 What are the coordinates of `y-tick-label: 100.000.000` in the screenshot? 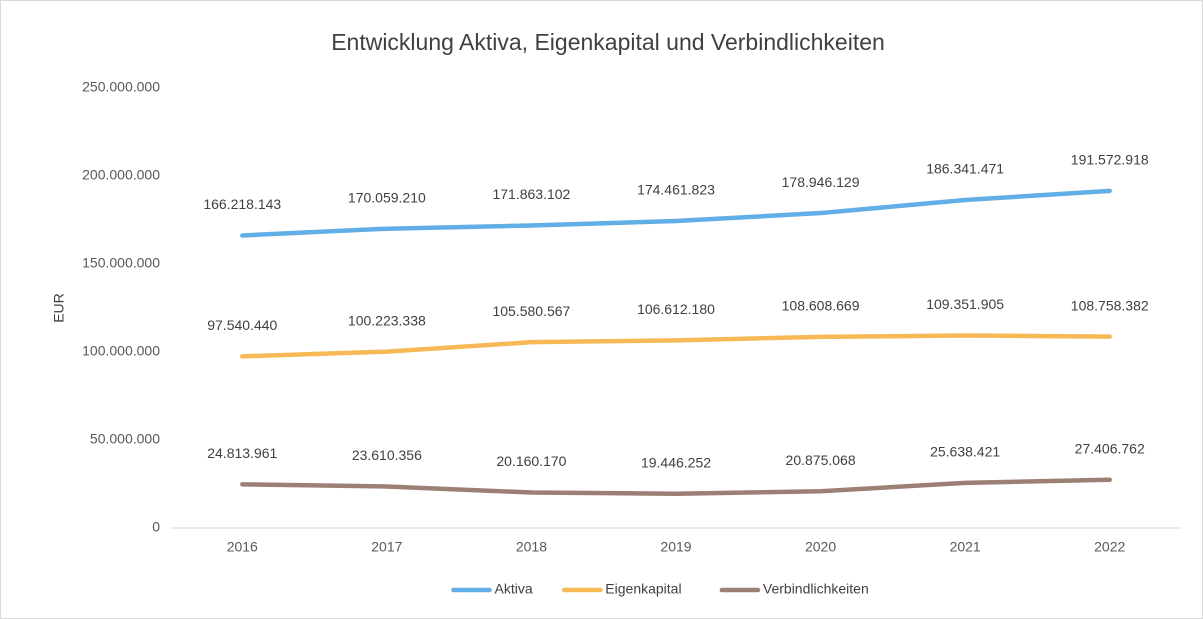 It's located at (121, 351).